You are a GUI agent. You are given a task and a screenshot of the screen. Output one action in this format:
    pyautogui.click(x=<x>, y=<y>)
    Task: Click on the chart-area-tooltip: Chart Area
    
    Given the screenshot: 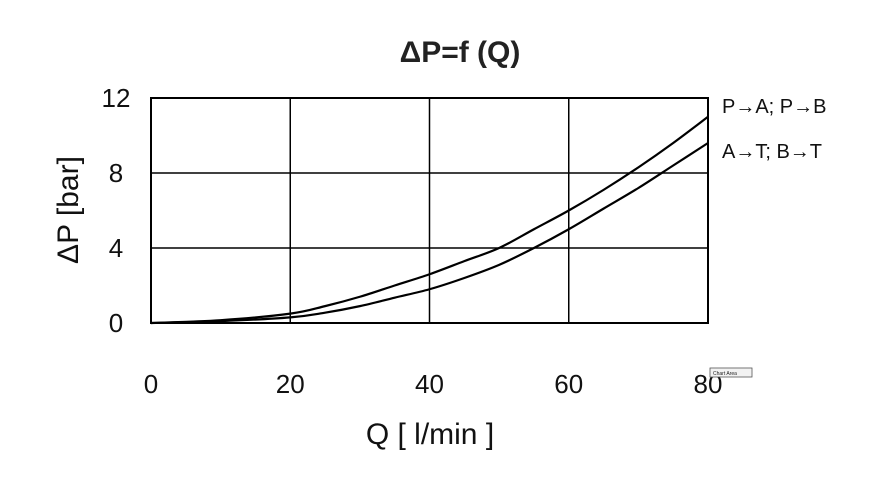 What is the action you would take?
    pyautogui.click(x=731, y=372)
    